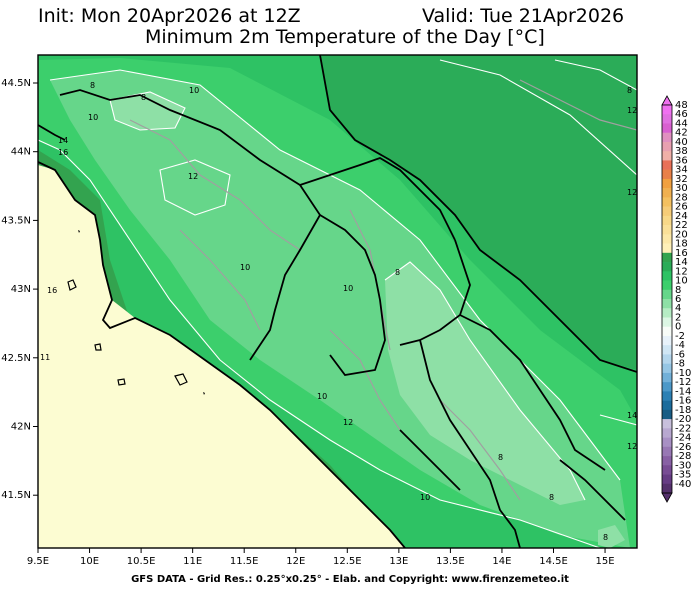  I want to click on colorbar-label: -2, so click(680, 336).